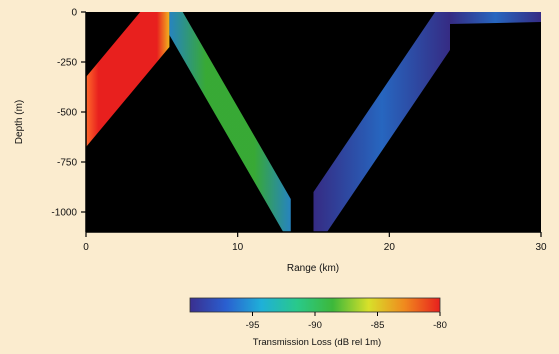  What do you see at coordinates (315, 252) in the screenshot?
I see `x-axis: 0 10 20 30 Range (km)` at bounding box center [315, 252].